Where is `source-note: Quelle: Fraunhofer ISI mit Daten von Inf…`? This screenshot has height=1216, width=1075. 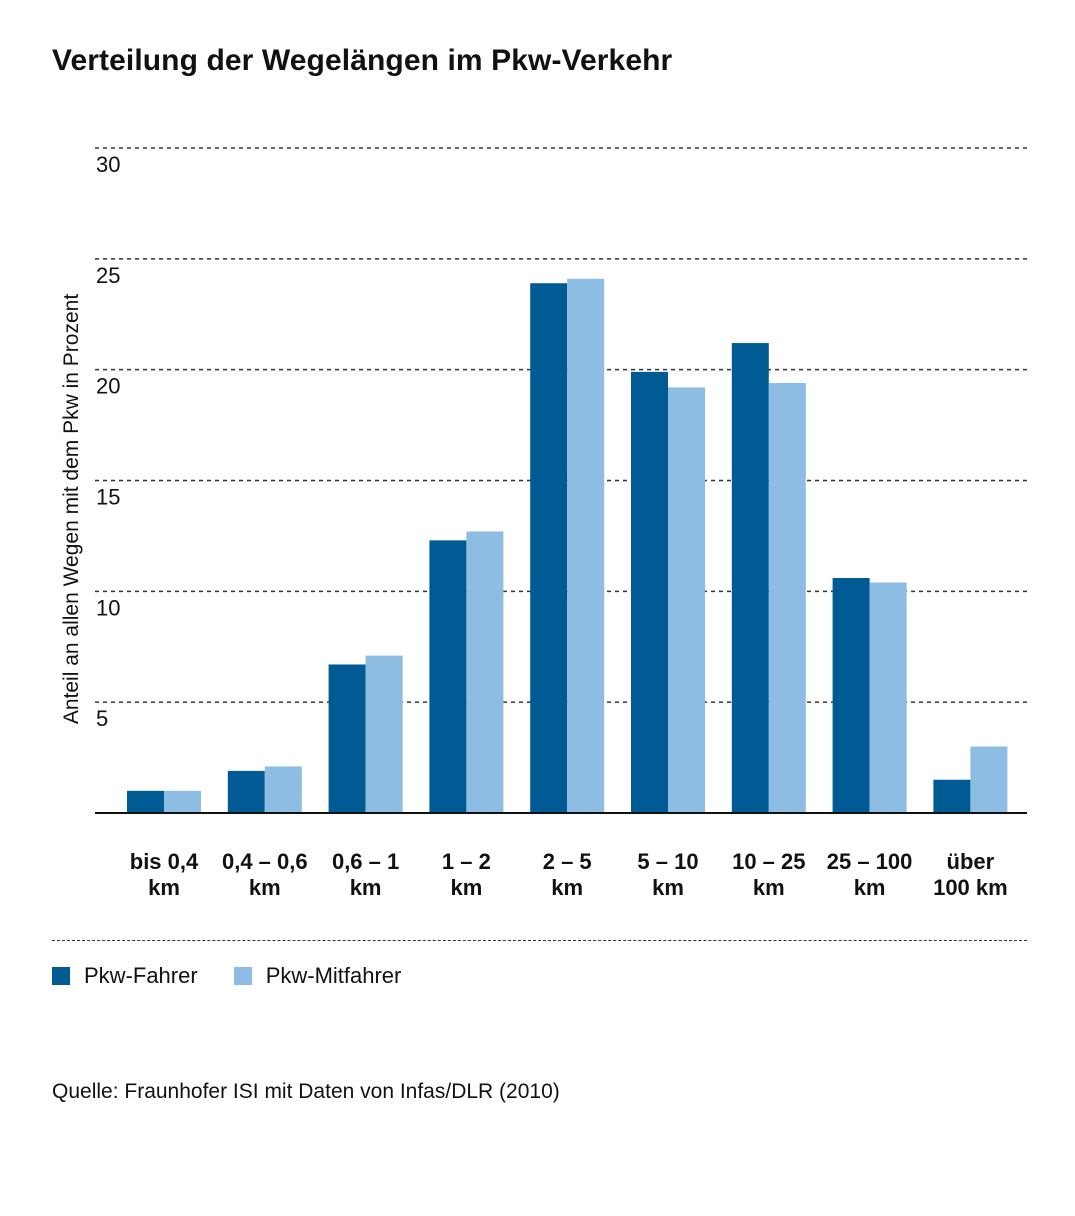
source-note: Quelle: Fraunhofer ISI mit Daten von Inf… is located at coordinates (306, 1091).